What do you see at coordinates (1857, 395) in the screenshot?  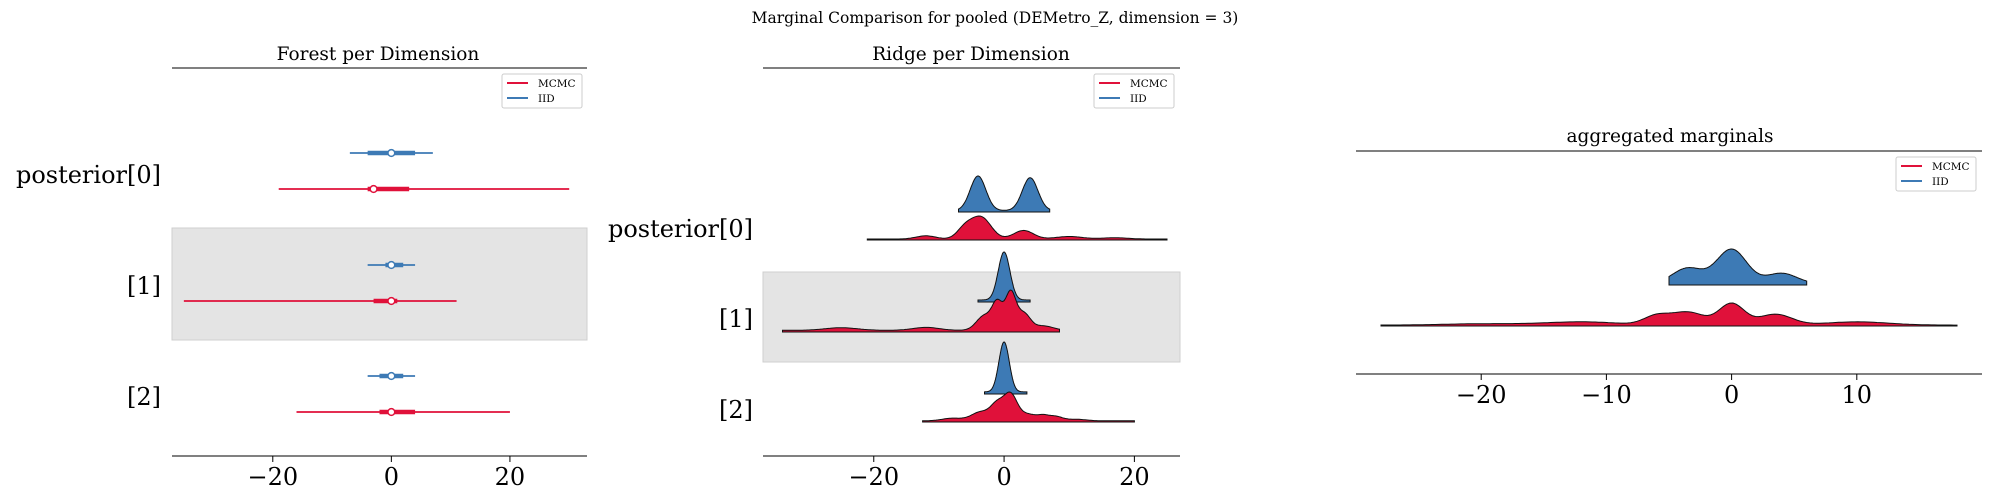 I see `aggregated-tick-label: 10` at bounding box center [1857, 395].